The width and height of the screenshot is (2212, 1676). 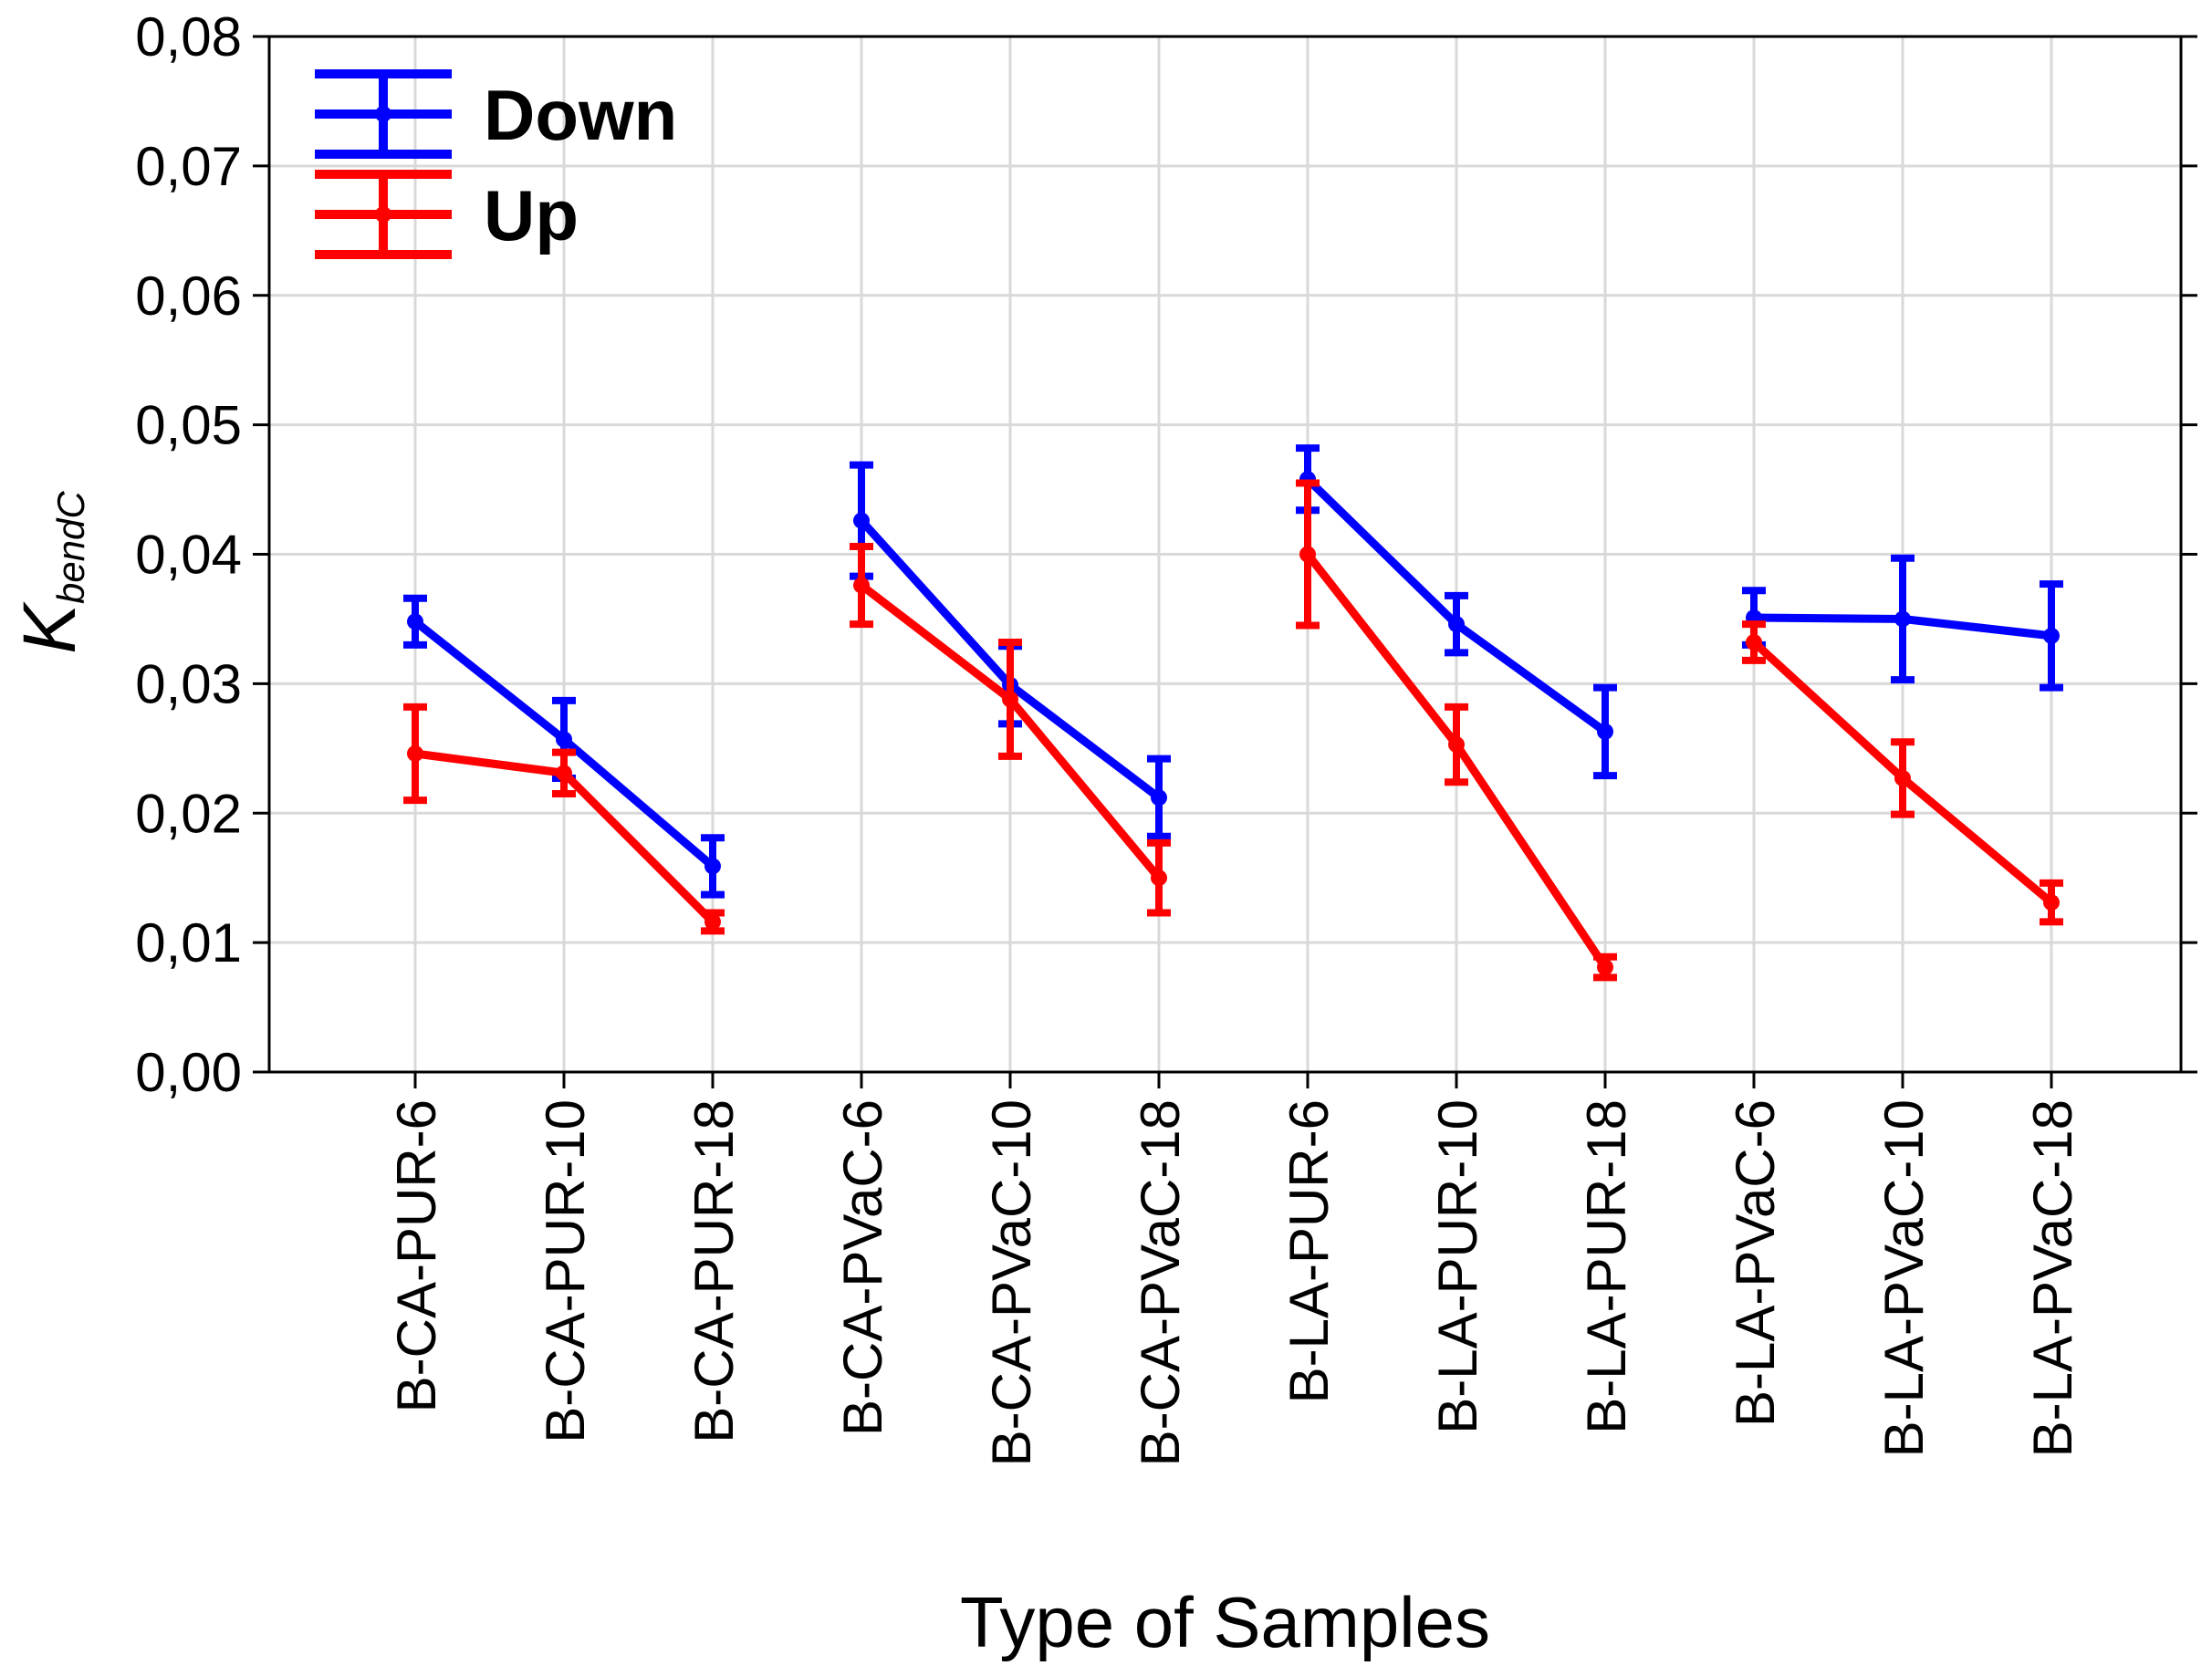 What do you see at coordinates (188, 296) in the screenshot?
I see `y-tick-label: 0,06` at bounding box center [188, 296].